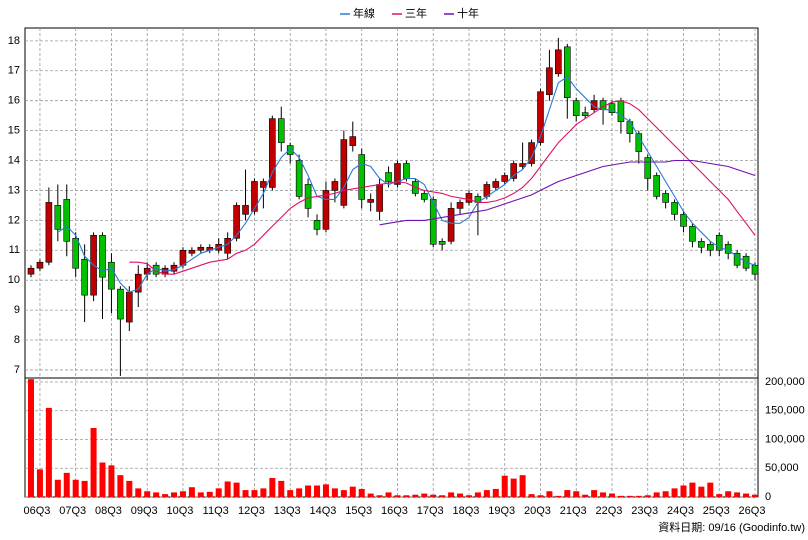 The image size is (808, 540). Describe the element at coordinates (36, 511) in the screenshot. I see `x-tick-label: 06Q3` at that location.